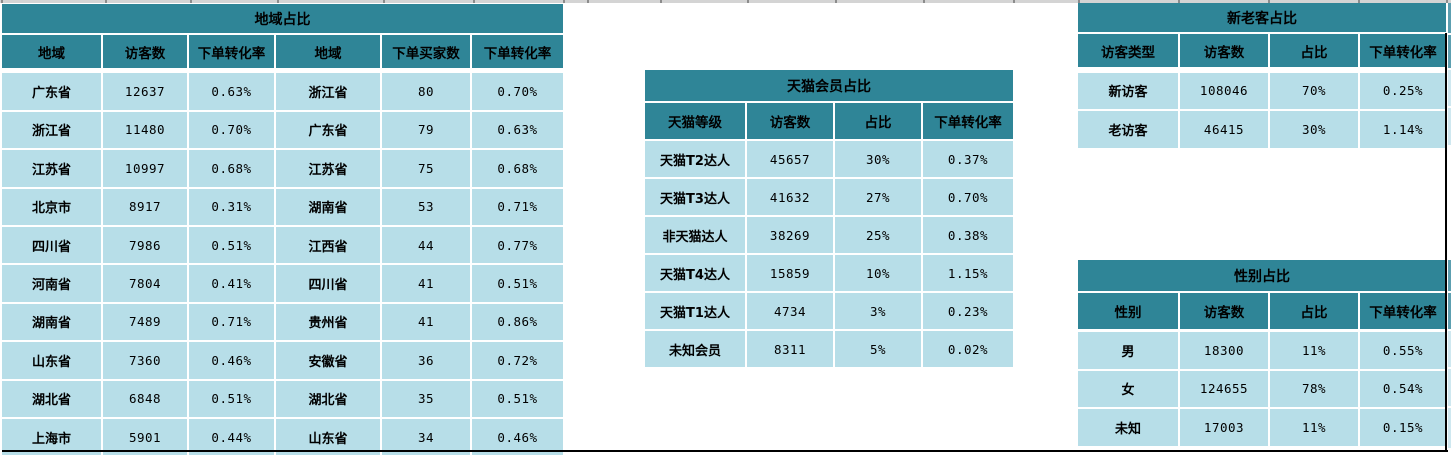 The height and width of the screenshot is (455, 1451). Describe the element at coordinates (878, 235) in the screenshot. I see `data-cell: 25%` at that location.